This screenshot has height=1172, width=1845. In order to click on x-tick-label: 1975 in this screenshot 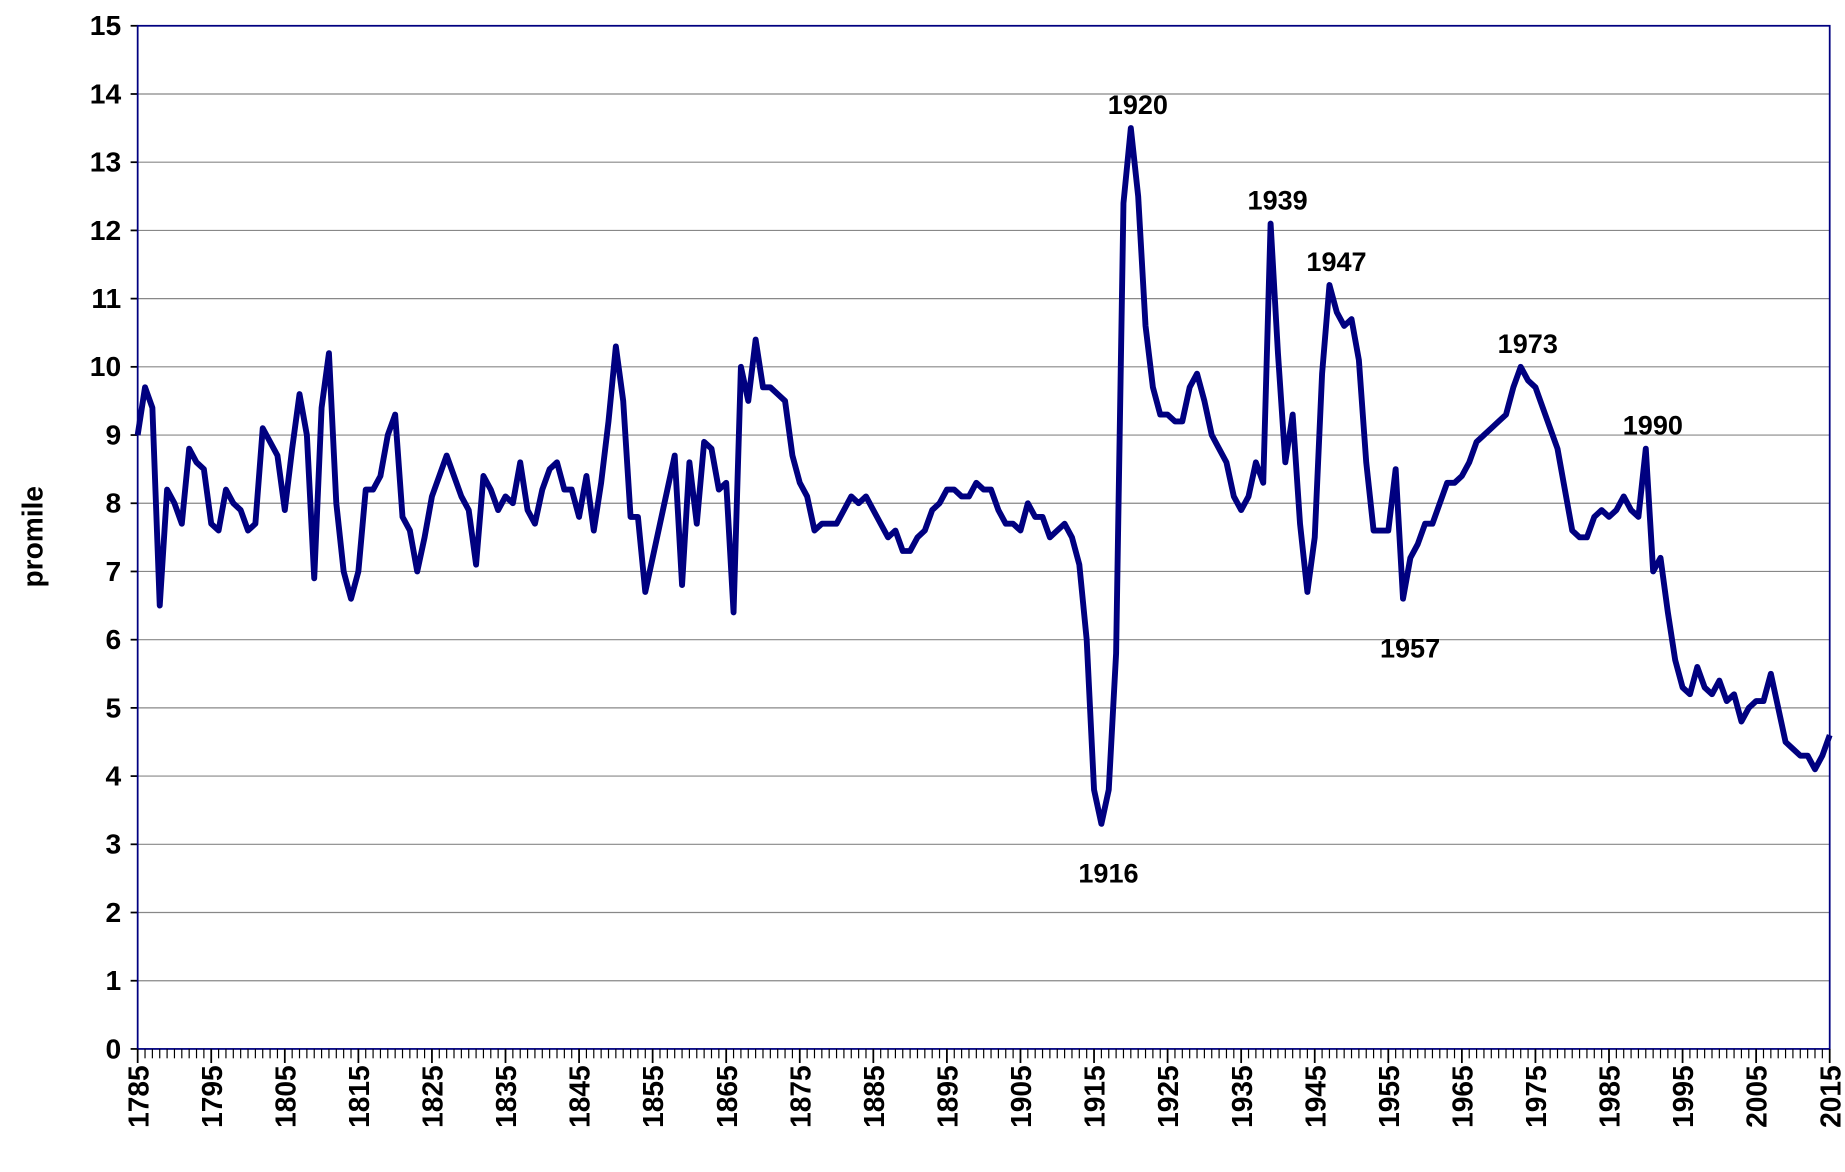, I will do `click(1536, 1096)`.